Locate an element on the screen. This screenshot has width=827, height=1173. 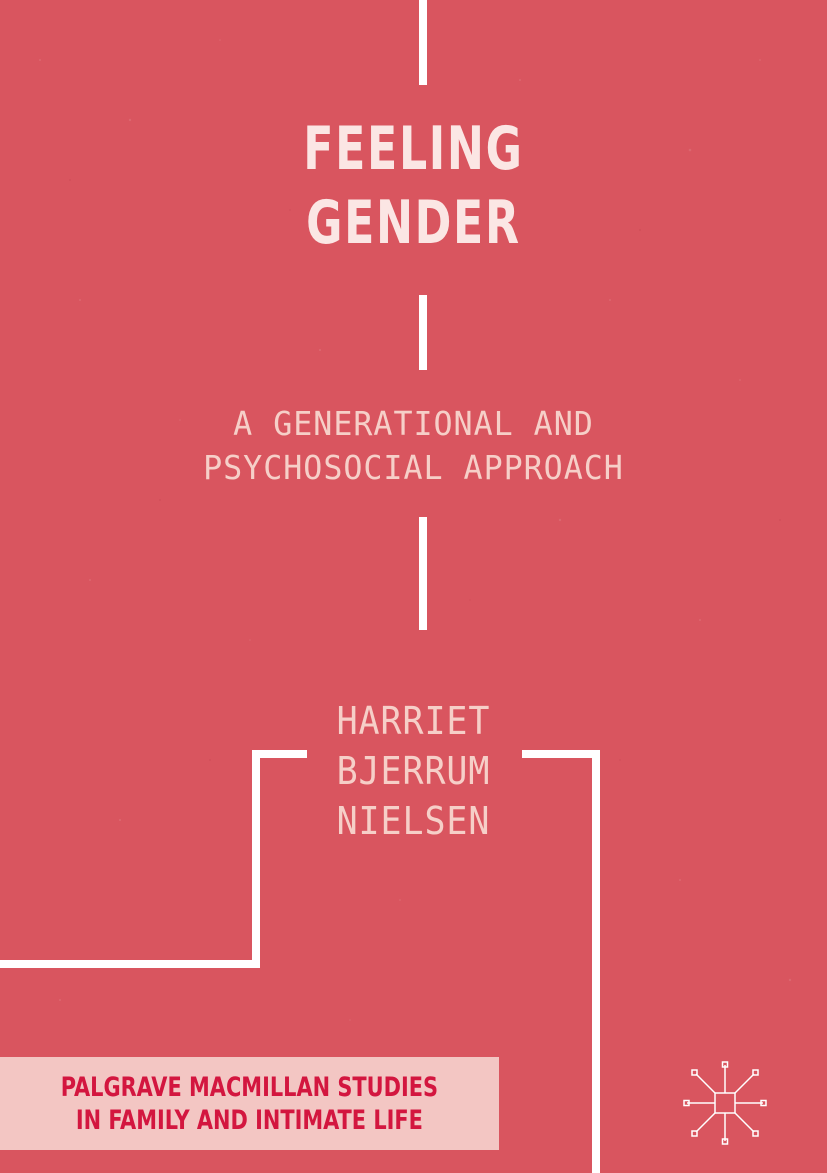
title-line-2: GENDER is located at coordinates (413, 223).